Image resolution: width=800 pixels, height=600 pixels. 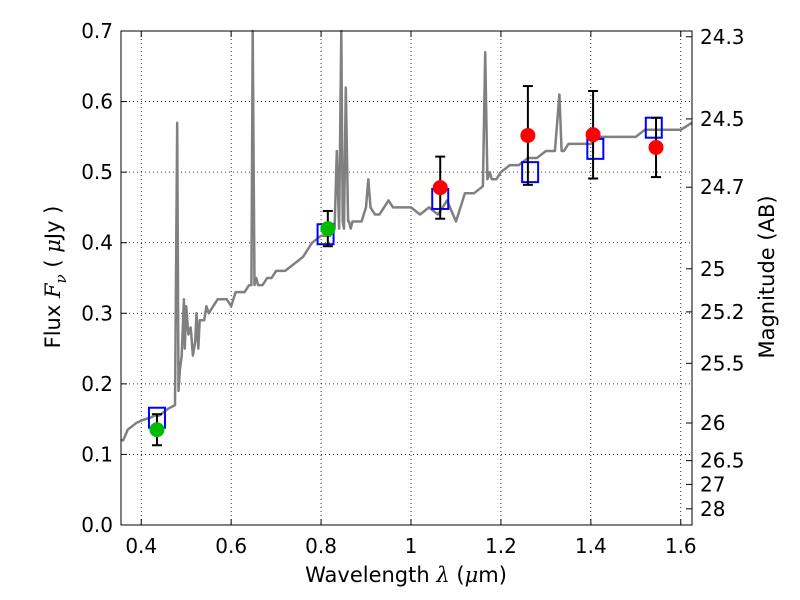 What do you see at coordinates (492, 575) in the screenshot?
I see `x-axis-unit-rest: m)` at bounding box center [492, 575].